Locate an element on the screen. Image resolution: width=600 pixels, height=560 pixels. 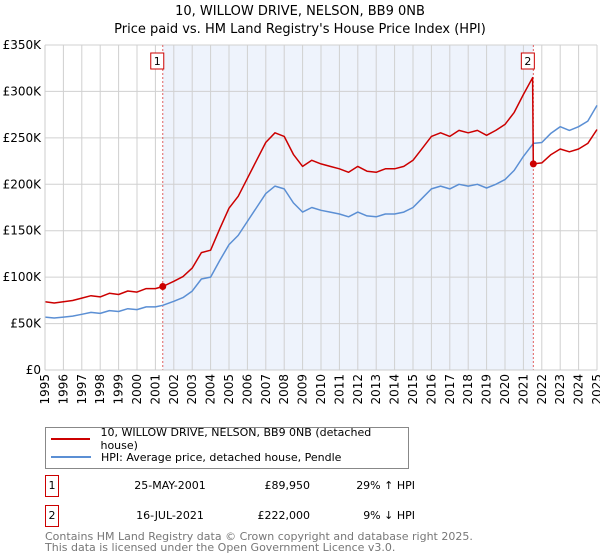
sale-row-1: 1 25-MAY-2001 £89,950 29% ↑ HPI is located at coordinates (245, 486).